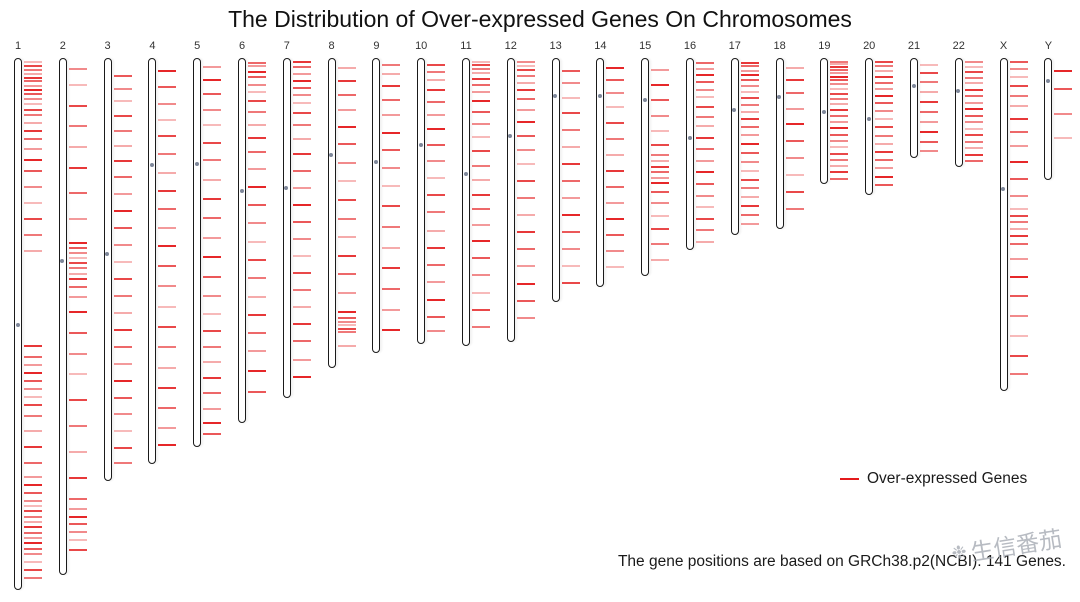 The image size is (1080, 602). What do you see at coordinates (376, 46) in the screenshot?
I see `chromosome-label-9: 9` at bounding box center [376, 46].